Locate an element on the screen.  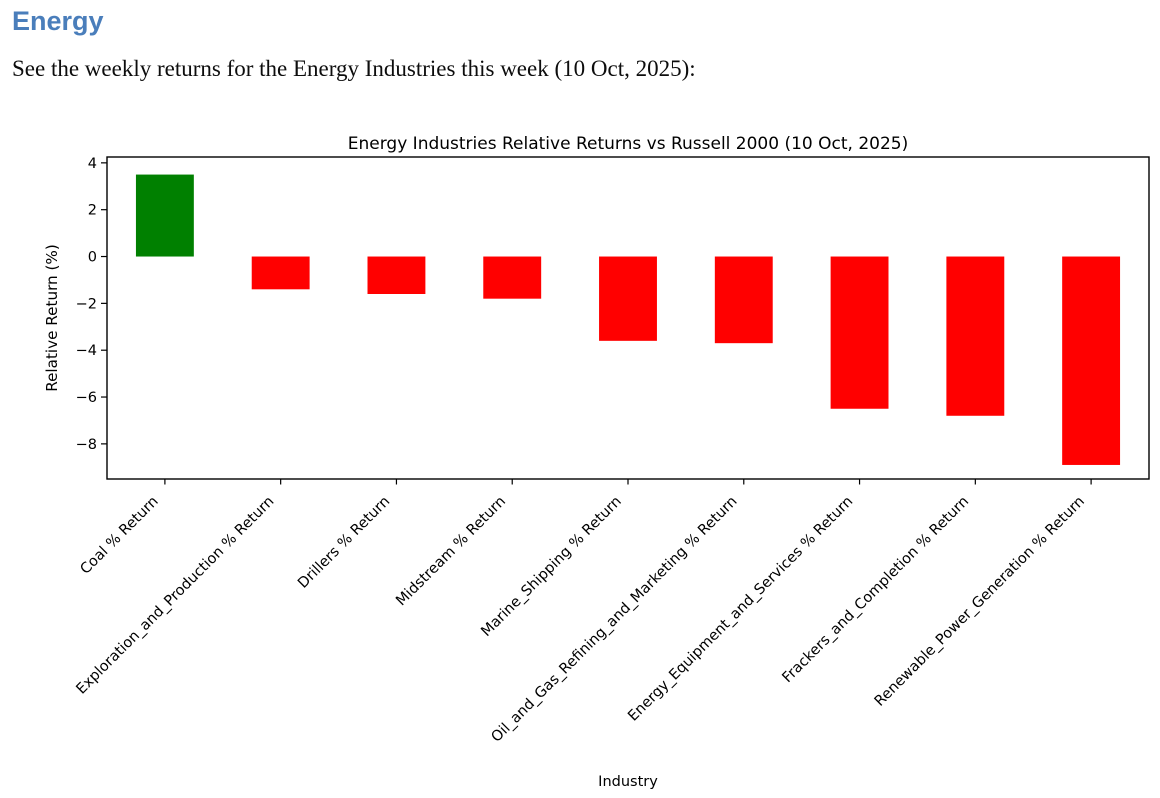
y-tick-label: −2 is located at coordinates (86, 304).